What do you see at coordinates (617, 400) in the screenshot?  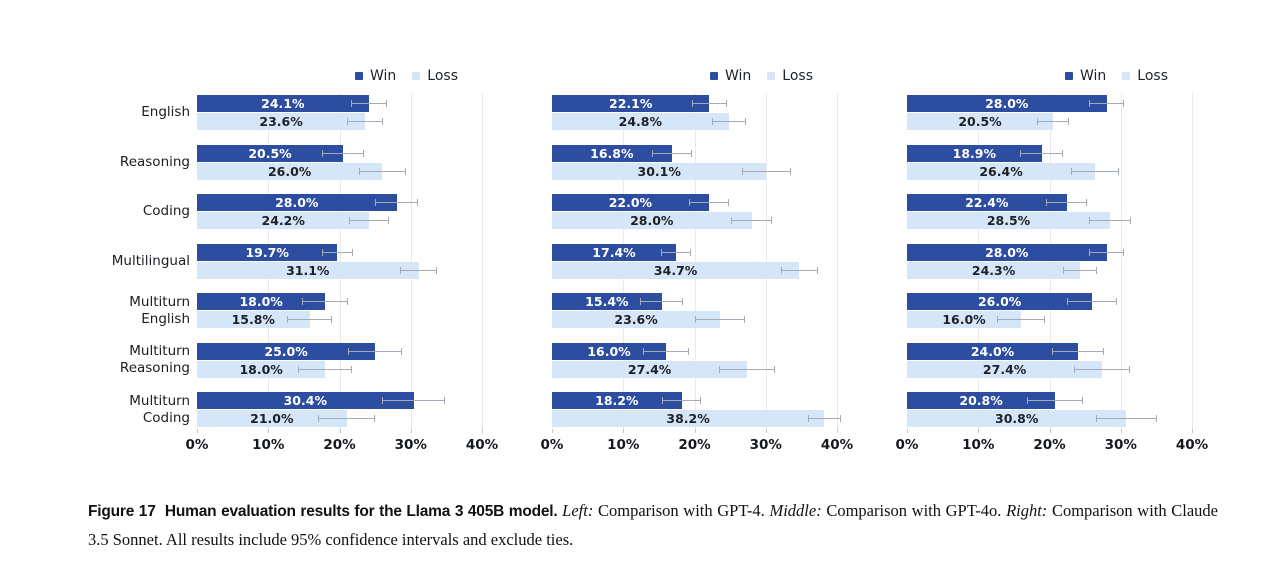 I see `win-bar: 18.2%` at bounding box center [617, 400].